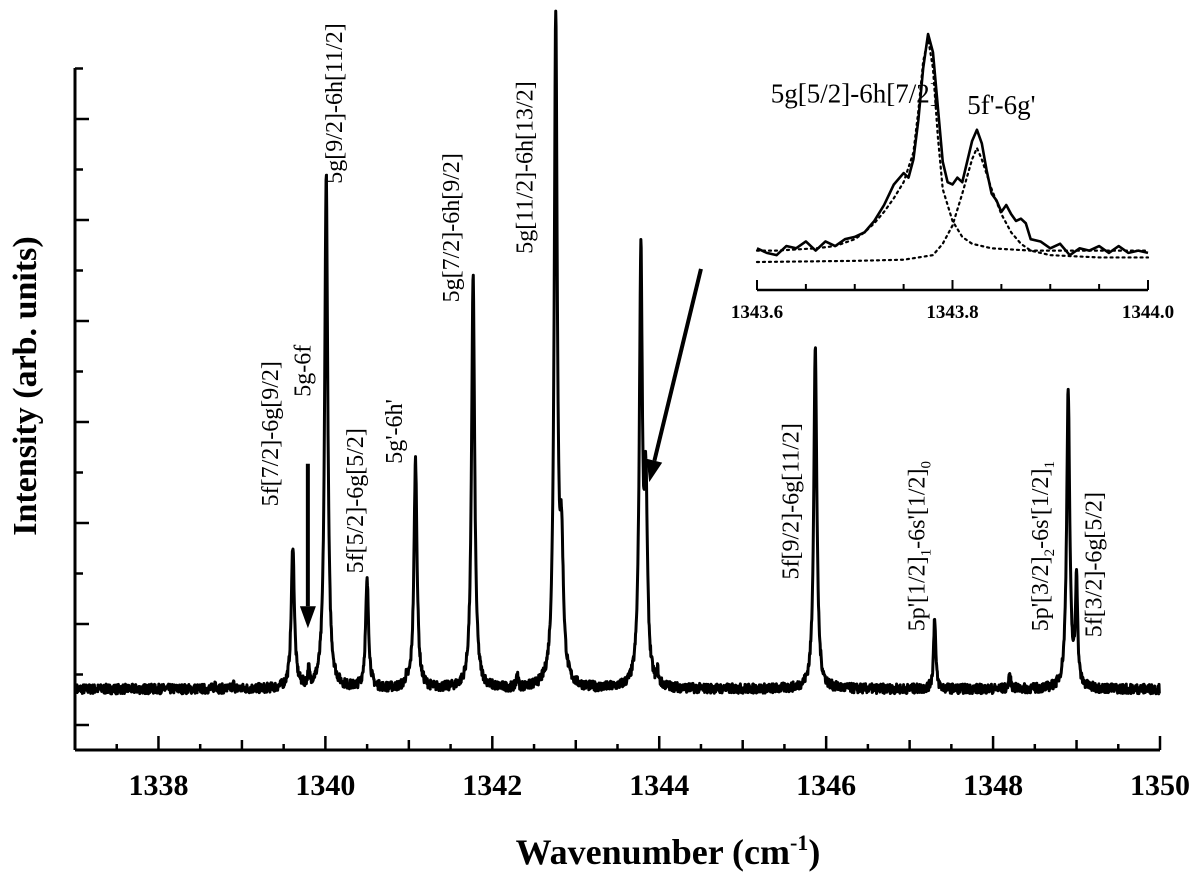  I want to click on inset-x-tick-label: 1343.6, so click(757, 312).